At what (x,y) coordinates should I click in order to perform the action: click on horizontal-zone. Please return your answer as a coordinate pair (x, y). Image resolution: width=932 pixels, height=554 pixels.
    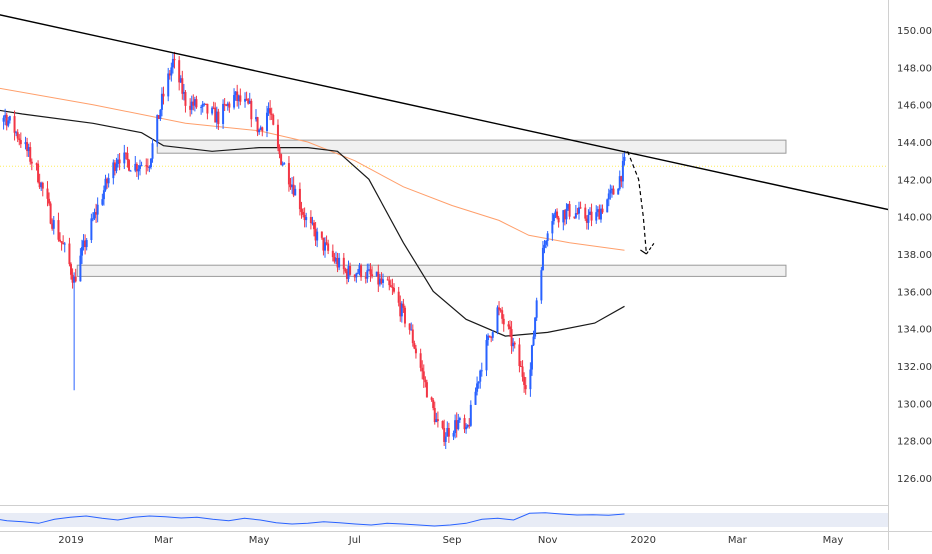
    Looking at the image, I should click on (471, 146).